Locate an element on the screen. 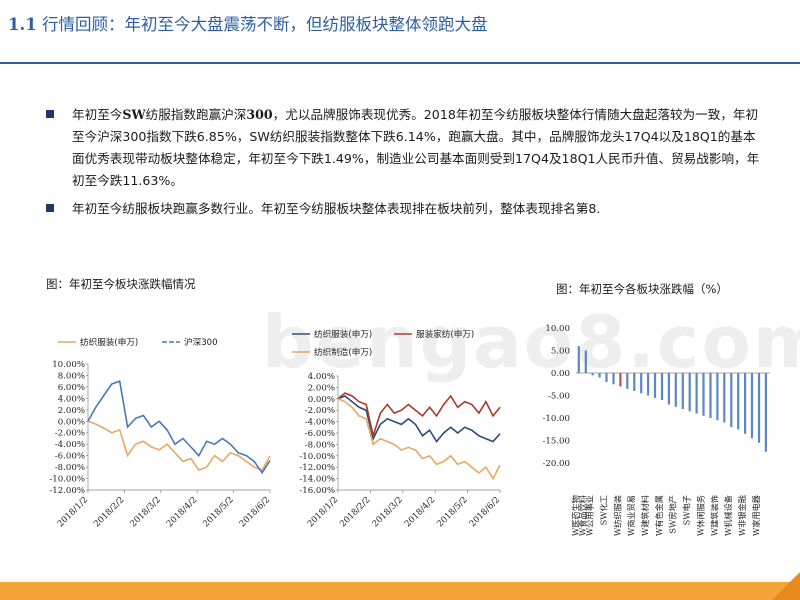  title-rule is located at coordinates (400, 63).